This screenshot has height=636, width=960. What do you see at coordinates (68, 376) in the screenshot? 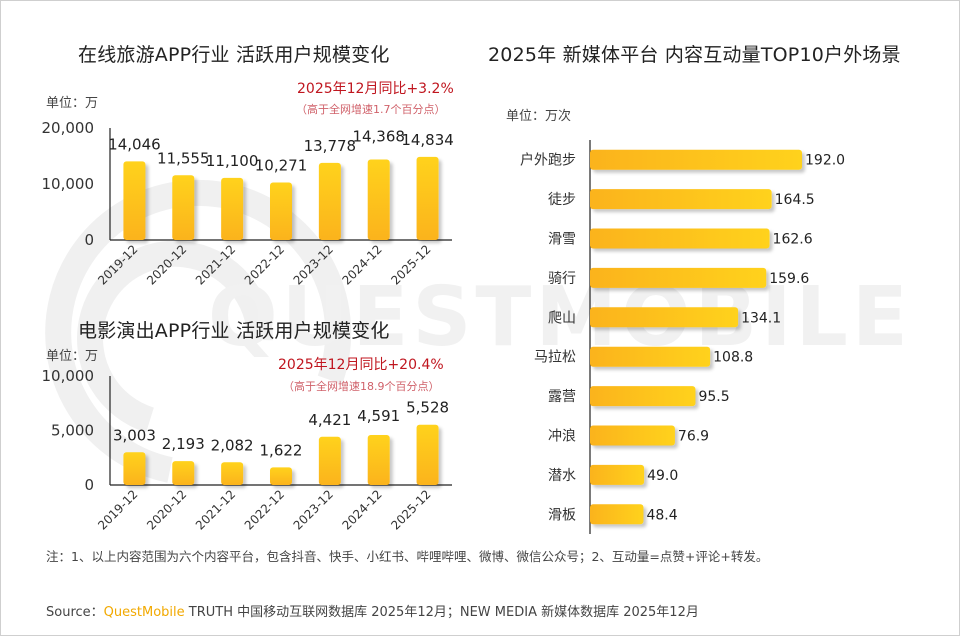
I see `chart2-ytick-label: 10,000` at bounding box center [68, 376].